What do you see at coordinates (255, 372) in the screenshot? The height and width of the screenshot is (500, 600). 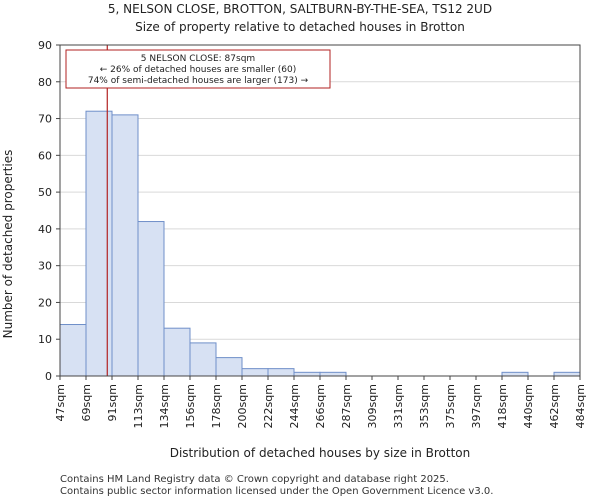 I see `bar-200sqm` at bounding box center [255, 372].